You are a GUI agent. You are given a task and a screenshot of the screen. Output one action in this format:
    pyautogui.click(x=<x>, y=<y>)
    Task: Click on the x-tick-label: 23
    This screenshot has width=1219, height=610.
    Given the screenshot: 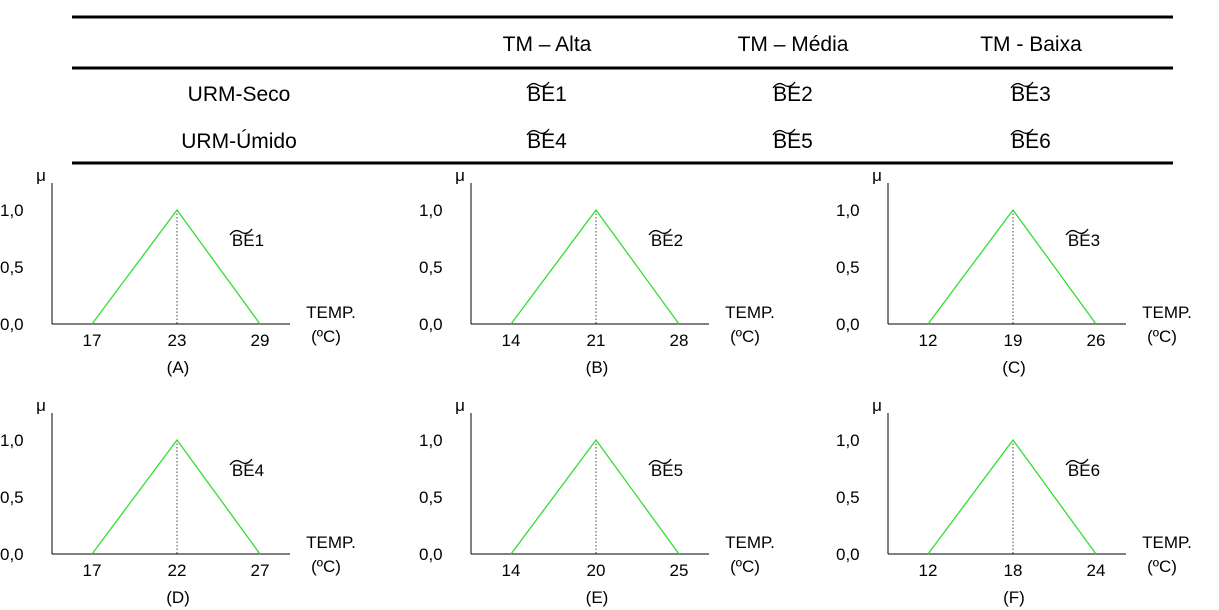 What is the action you would take?
    pyautogui.click(x=177, y=340)
    